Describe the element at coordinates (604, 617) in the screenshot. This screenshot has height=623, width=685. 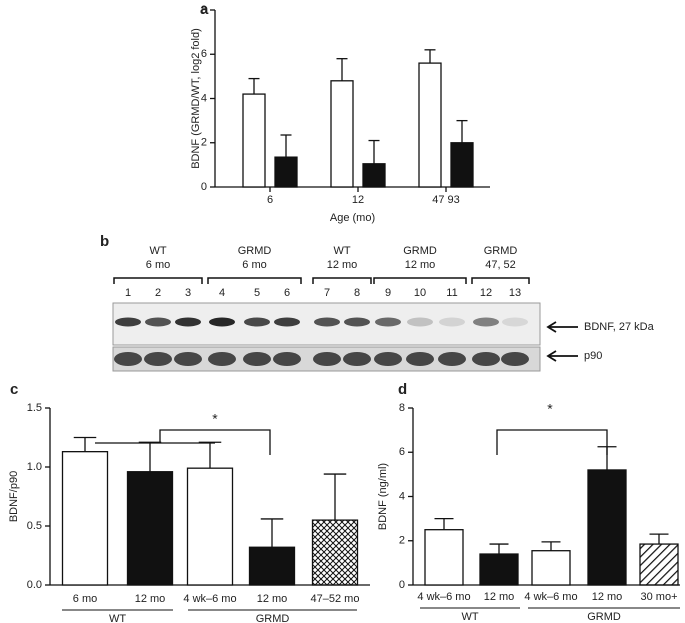
I see `group-label: GRMD` at that location.